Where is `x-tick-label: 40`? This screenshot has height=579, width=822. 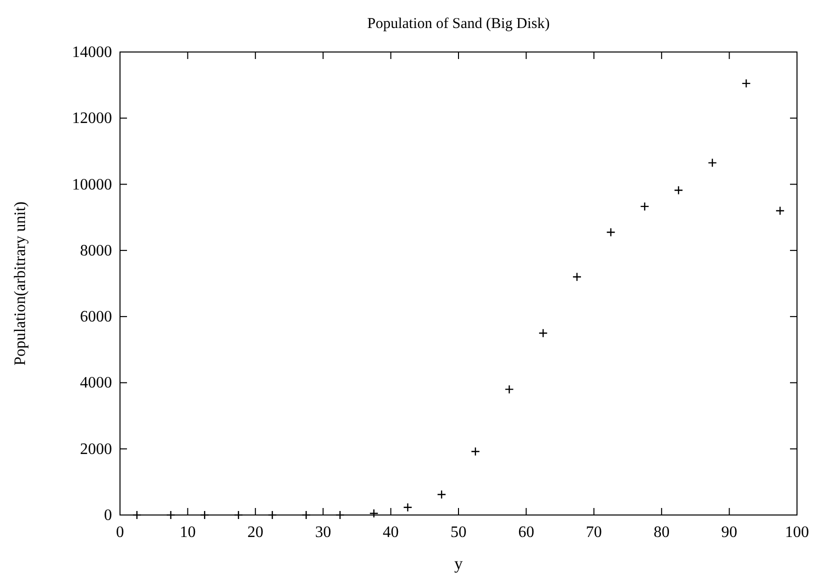 x-tick-label: 40 is located at coordinates (390, 532).